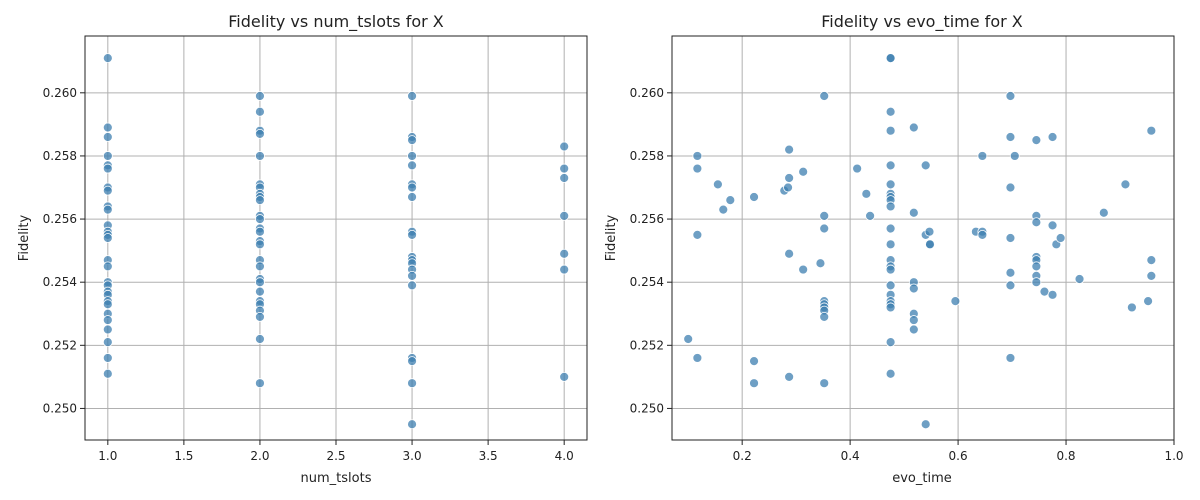 Image resolution: width=1200 pixels, height=500 pixels. What do you see at coordinates (958, 456) in the screenshot?
I see `x-tick-label: 0.6` at bounding box center [958, 456].